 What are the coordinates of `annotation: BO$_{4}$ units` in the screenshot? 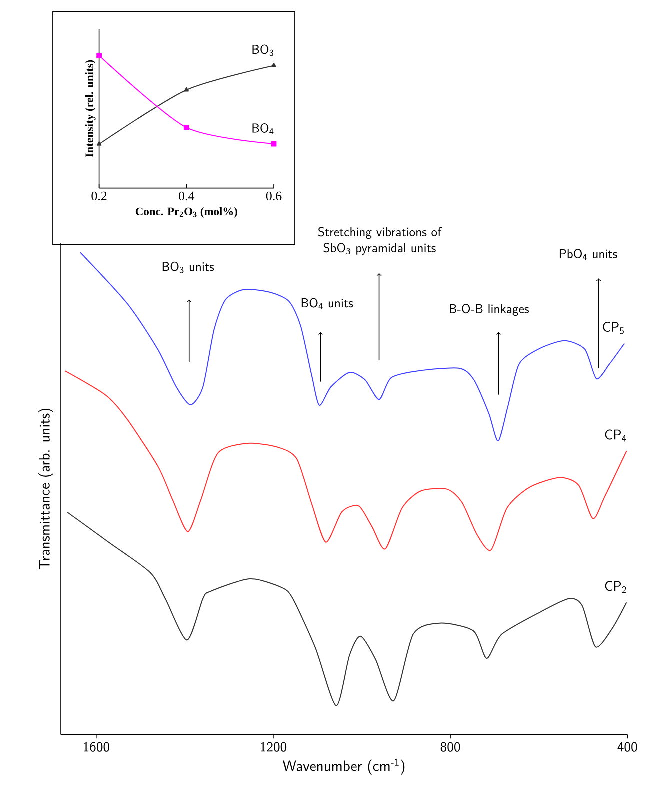 It's located at (328, 304).